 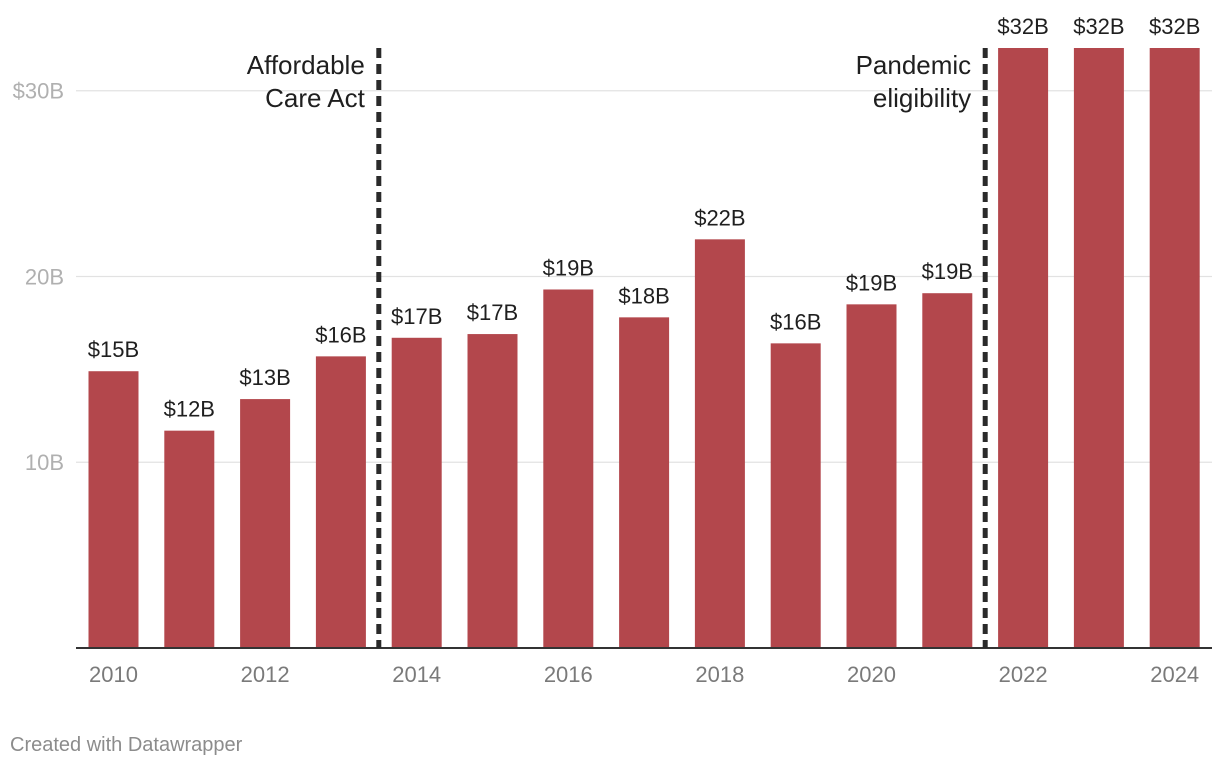 What do you see at coordinates (719, 217) in the screenshot?
I see `data-label: $22B` at bounding box center [719, 217].